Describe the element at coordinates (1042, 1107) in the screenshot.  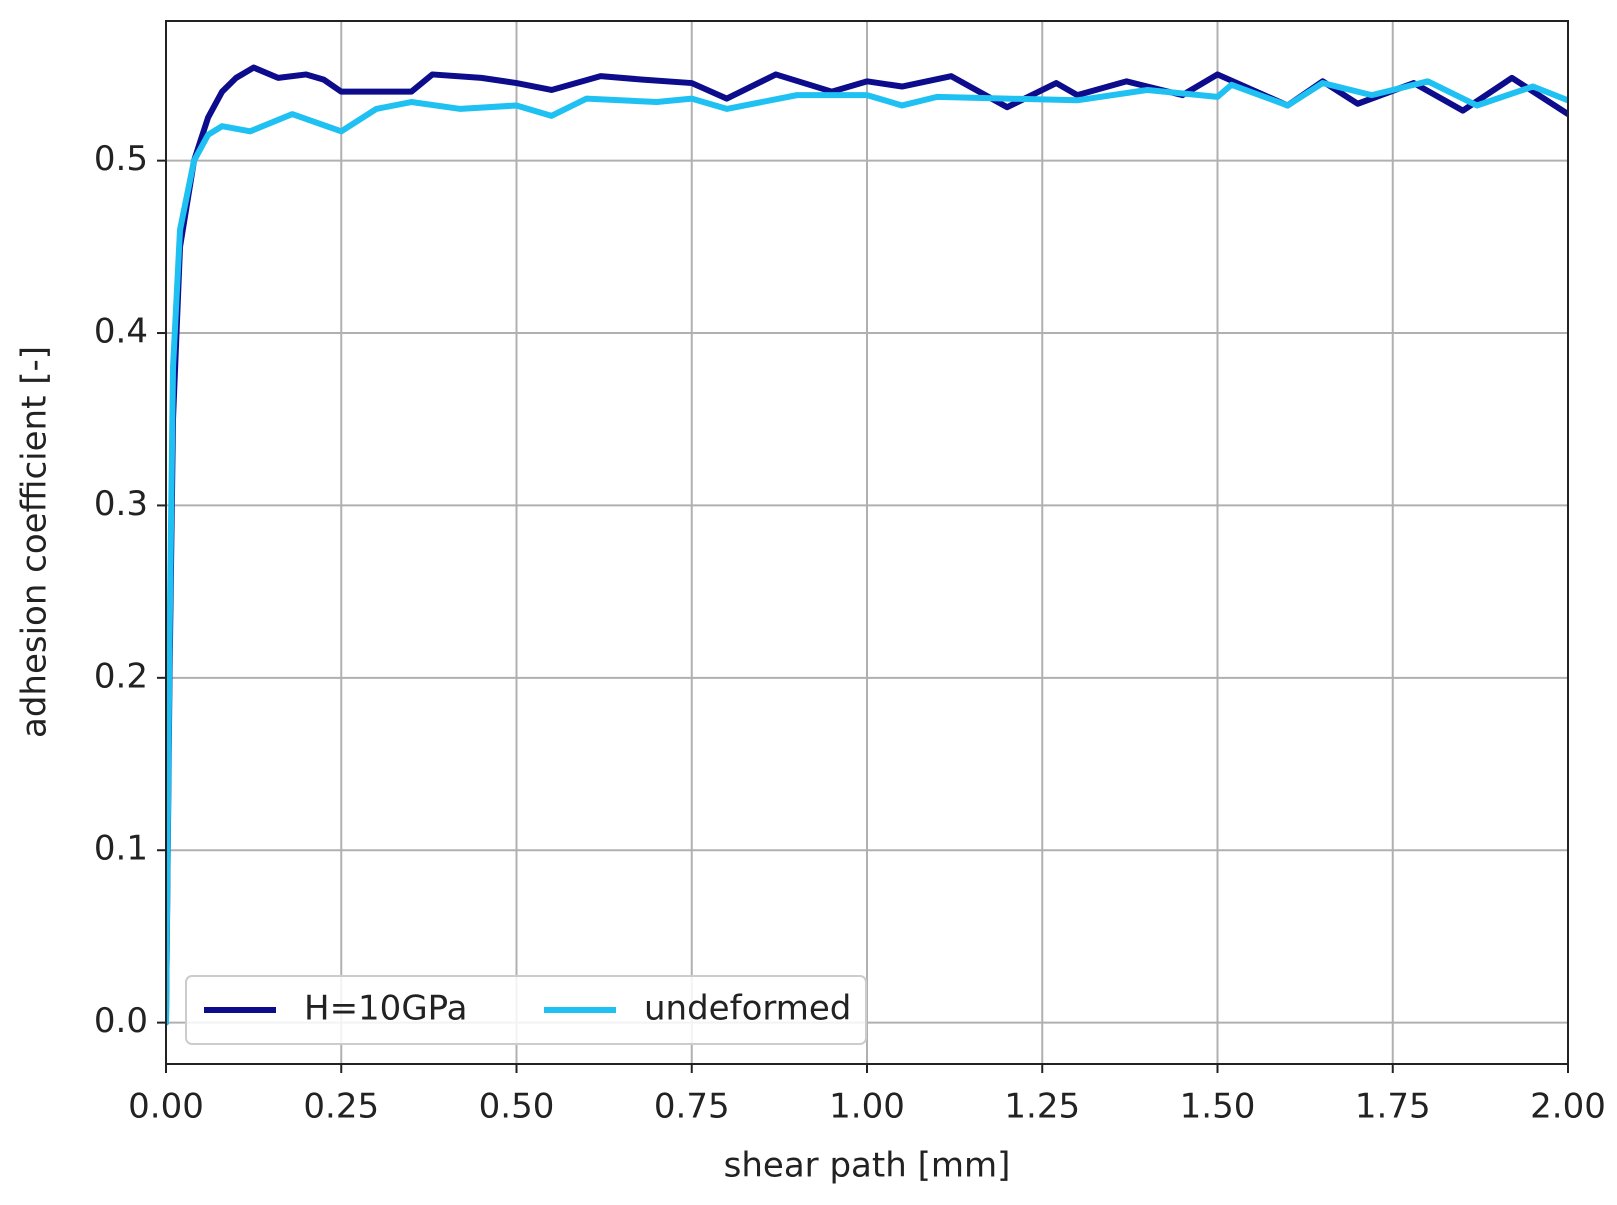
I see `x-tick-label: 1.25` at that location.